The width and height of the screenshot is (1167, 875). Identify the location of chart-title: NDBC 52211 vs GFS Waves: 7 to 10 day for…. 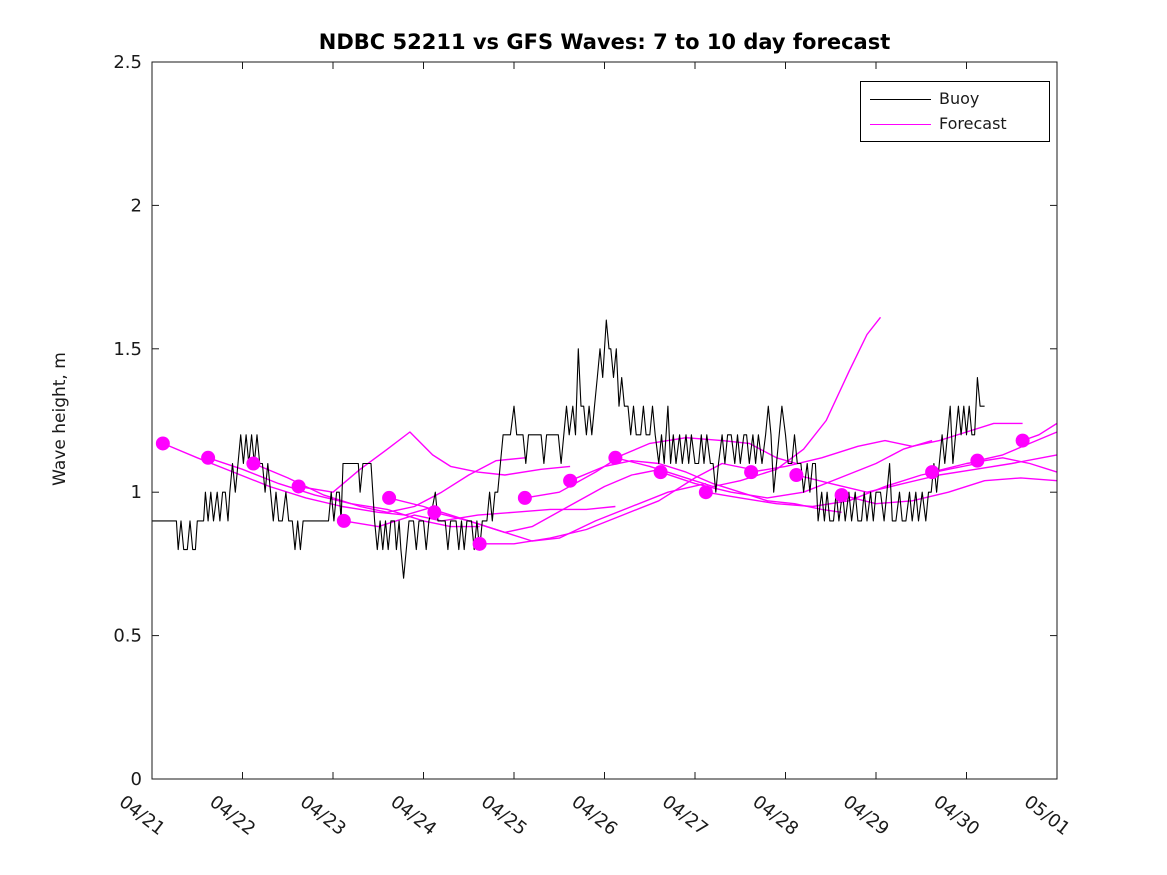
(604, 42).